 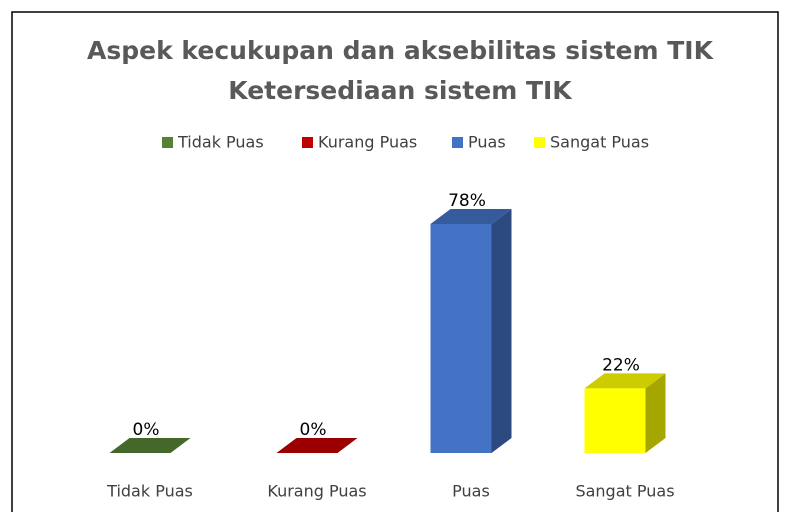 I want to click on x-tick-label: Puas, so click(x=471, y=491).